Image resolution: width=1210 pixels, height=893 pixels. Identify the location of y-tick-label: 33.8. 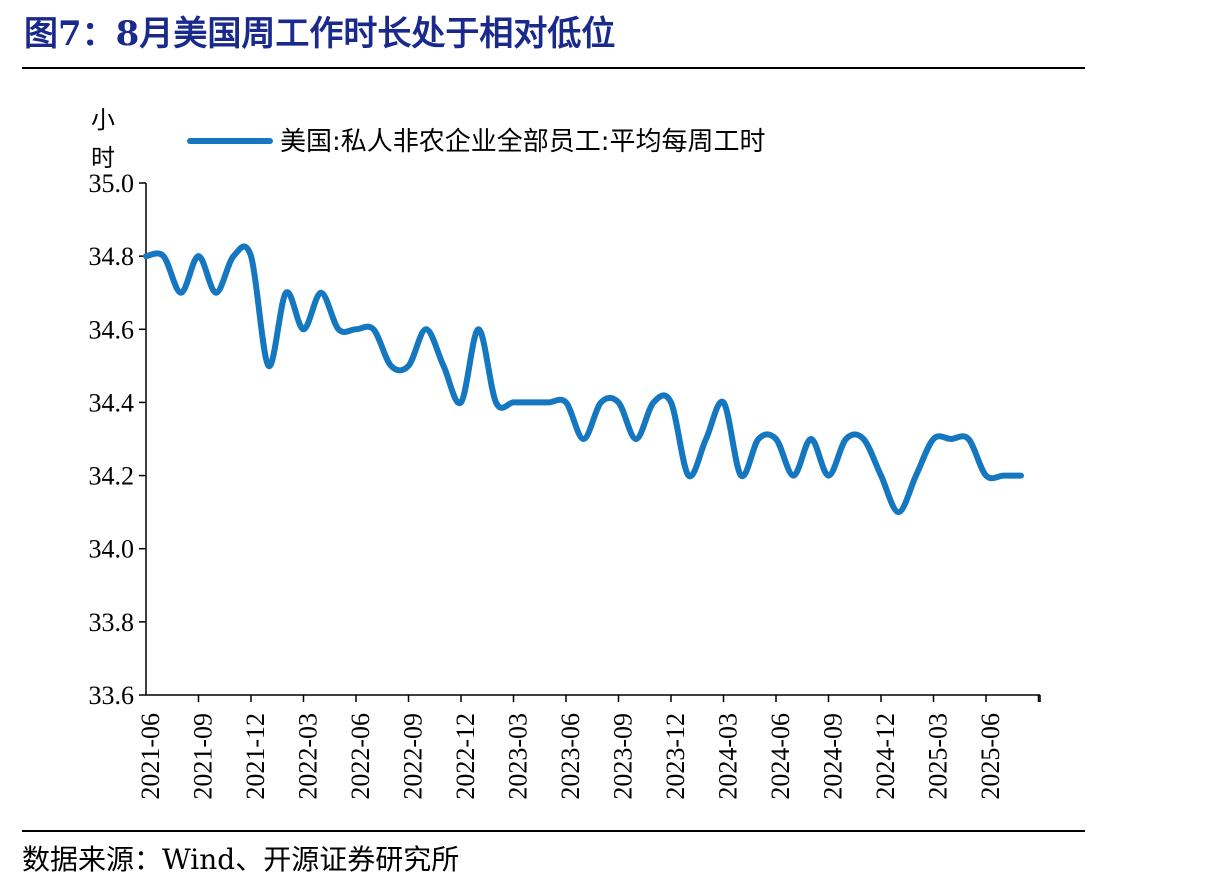
(112, 622).